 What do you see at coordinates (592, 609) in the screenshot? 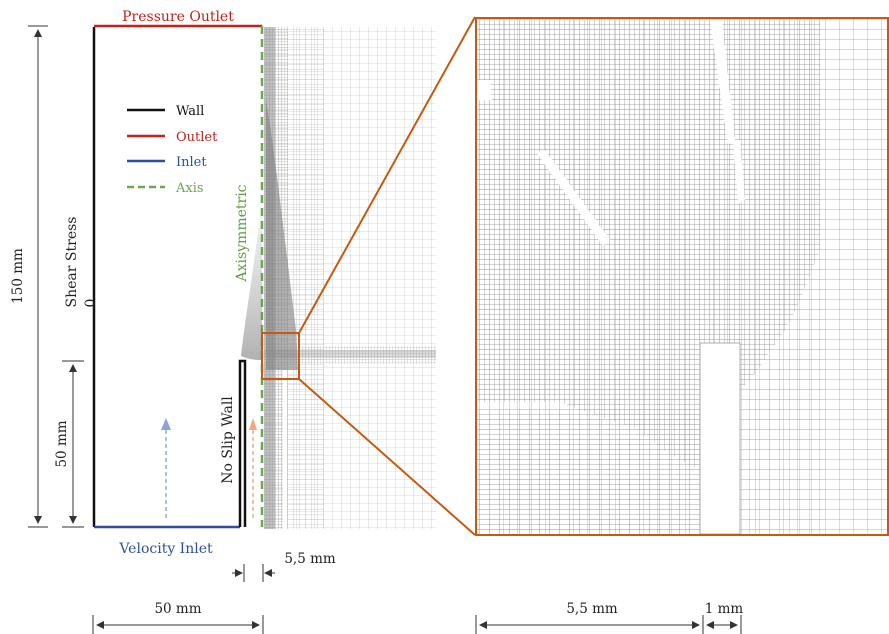
I see `dim-zoom-gap: 5,5 mm` at bounding box center [592, 609].